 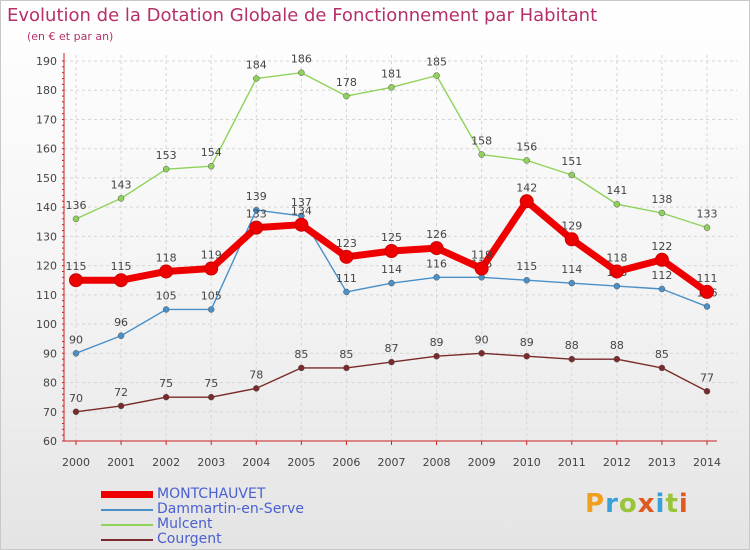 I want to click on data-label-mulcent: 156, so click(x=526, y=146).